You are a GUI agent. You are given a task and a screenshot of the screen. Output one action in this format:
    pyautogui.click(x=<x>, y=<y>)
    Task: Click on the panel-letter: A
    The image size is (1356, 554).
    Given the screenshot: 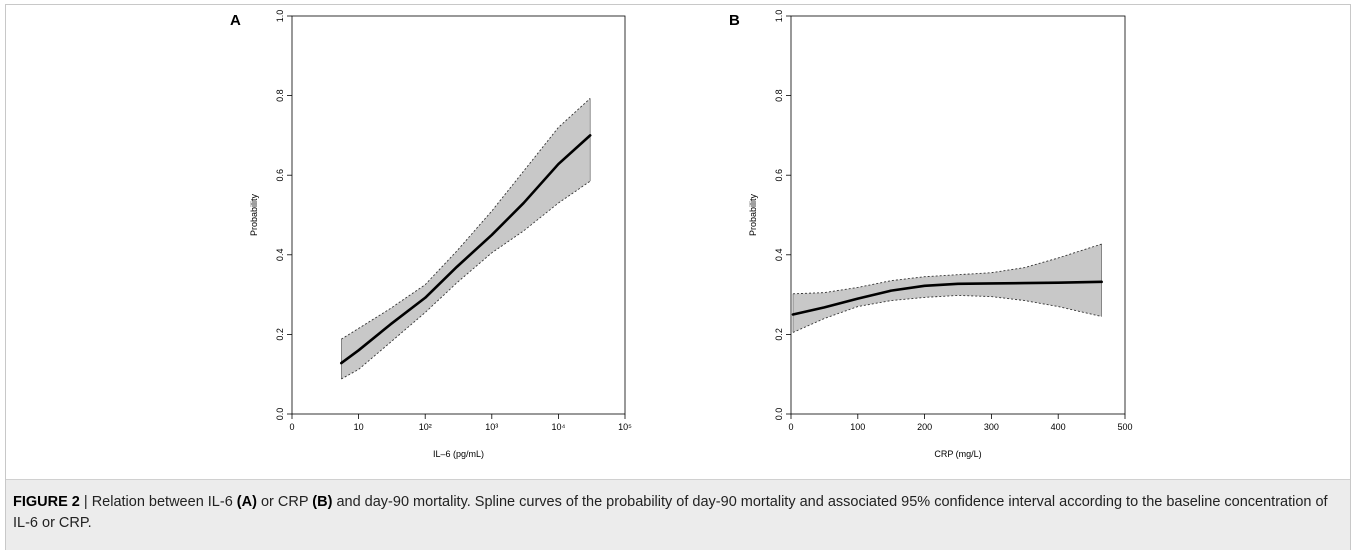 What is the action you would take?
    pyautogui.click(x=235, y=20)
    